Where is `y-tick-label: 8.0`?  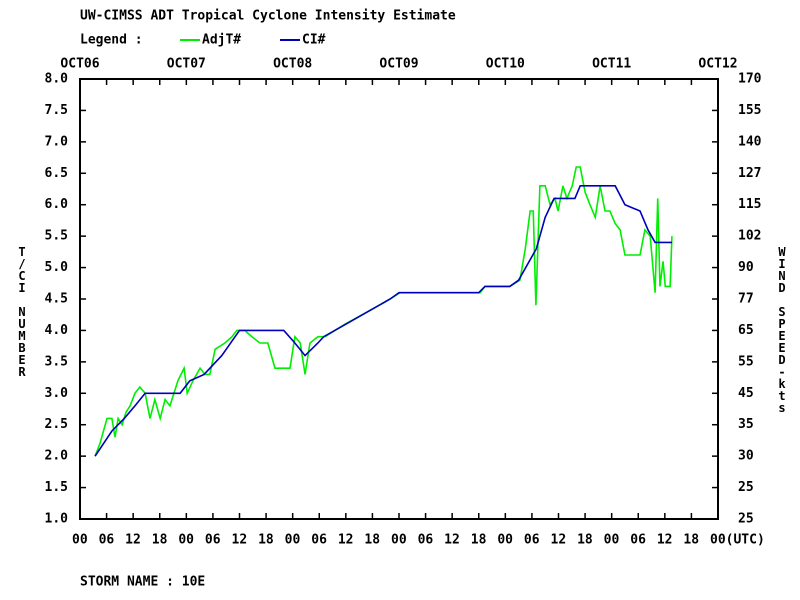
y-tick-label: 8.0 is located at coordinates (57, 79).